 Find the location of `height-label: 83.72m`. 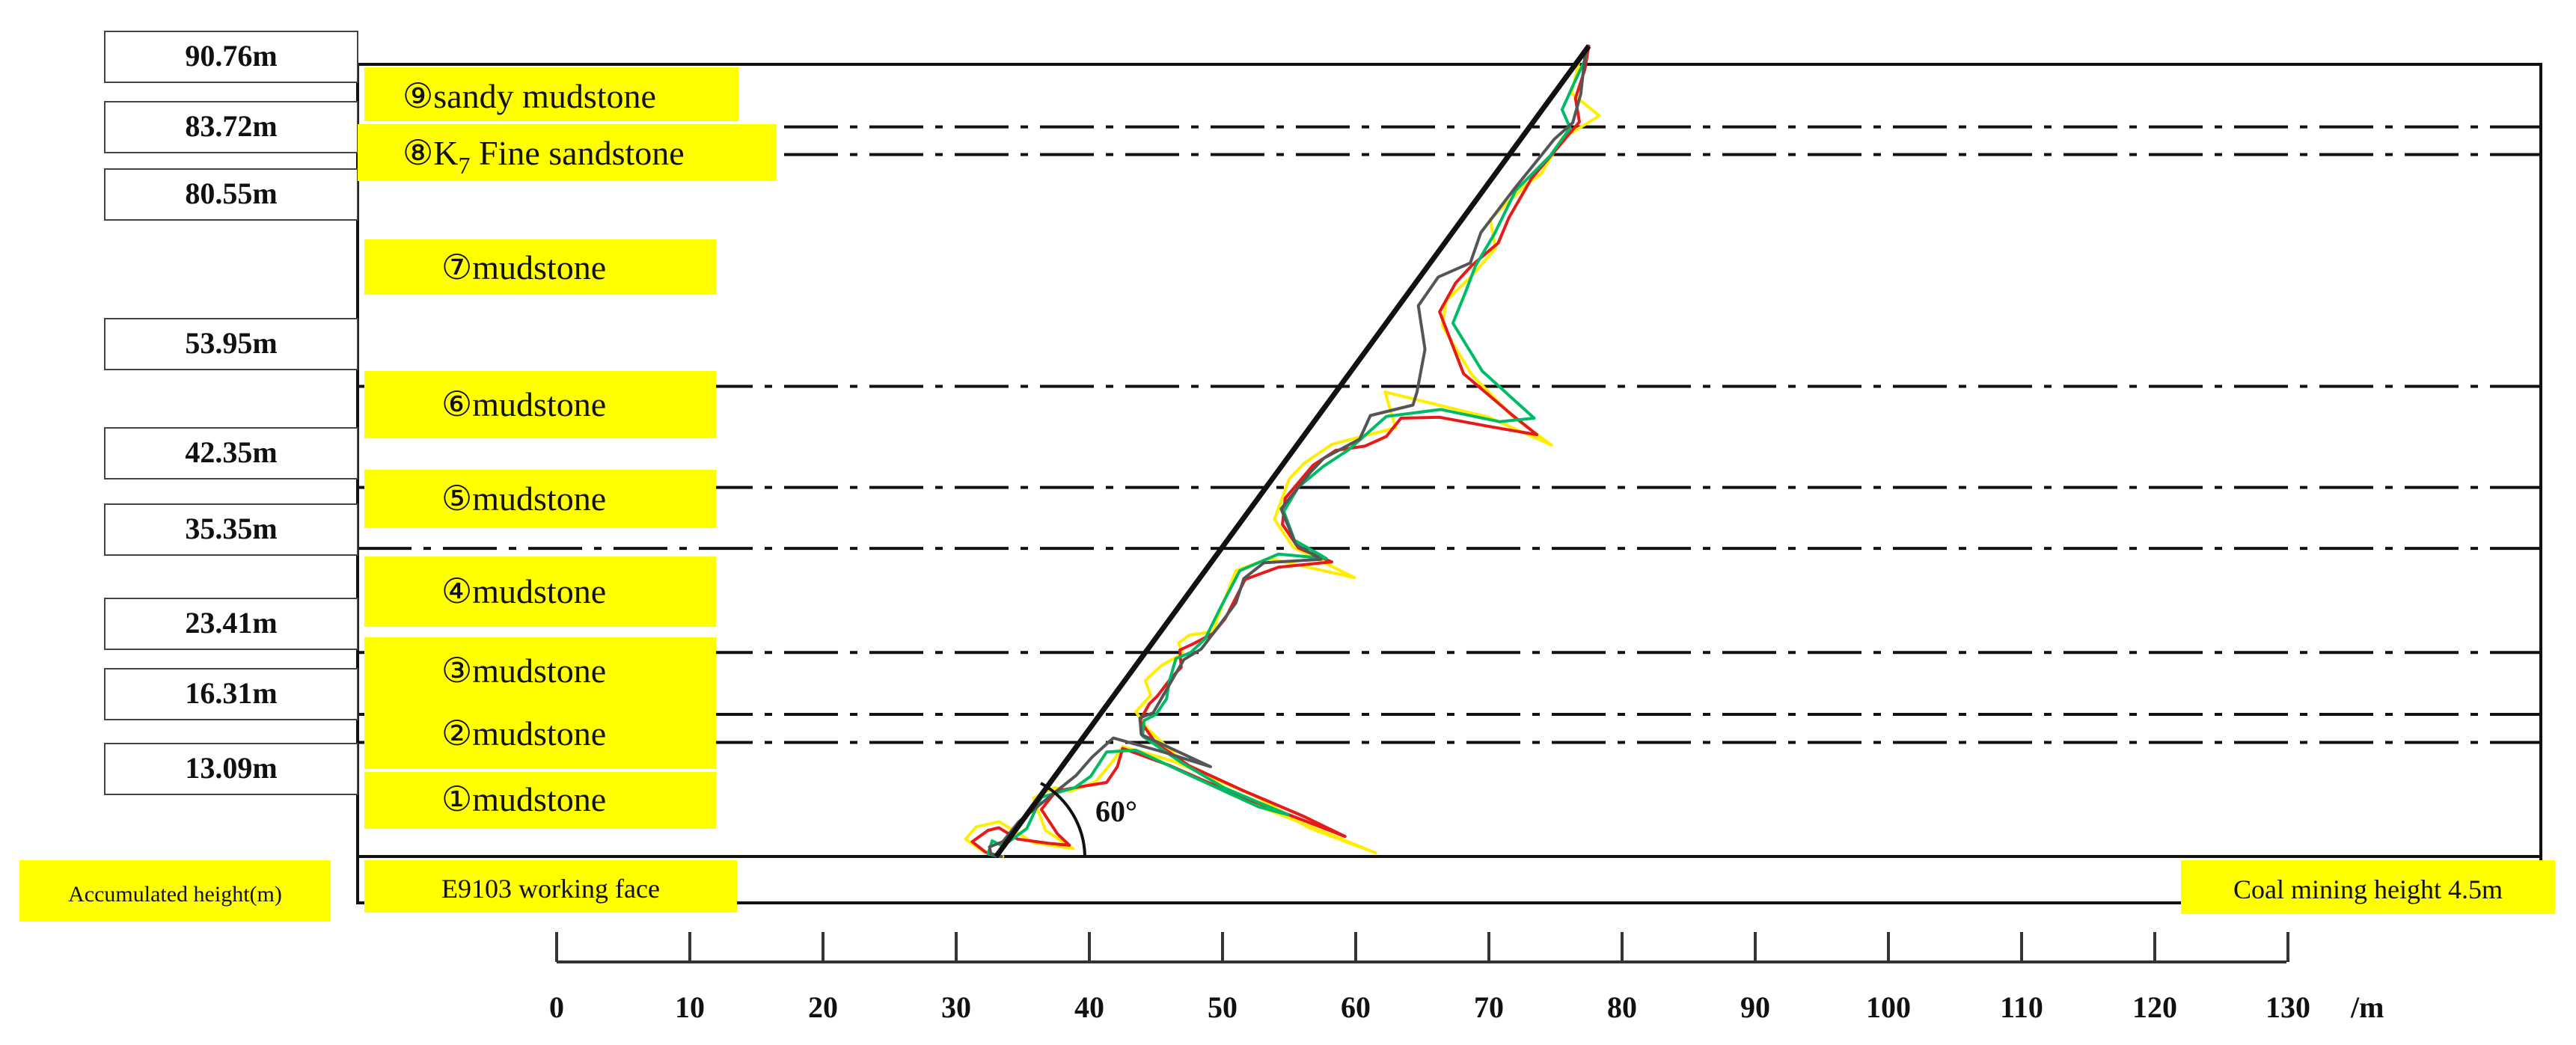

height-label: 83.72m is located at coordinates (231, 126).